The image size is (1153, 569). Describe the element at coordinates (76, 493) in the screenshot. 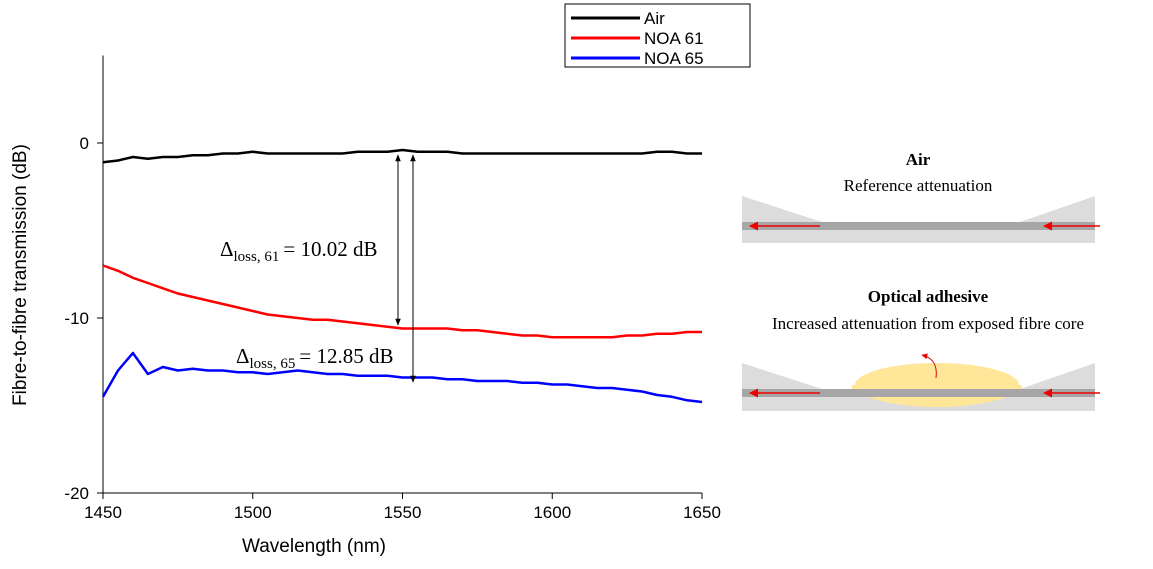

I see `y-tick-label: -20` at that location.